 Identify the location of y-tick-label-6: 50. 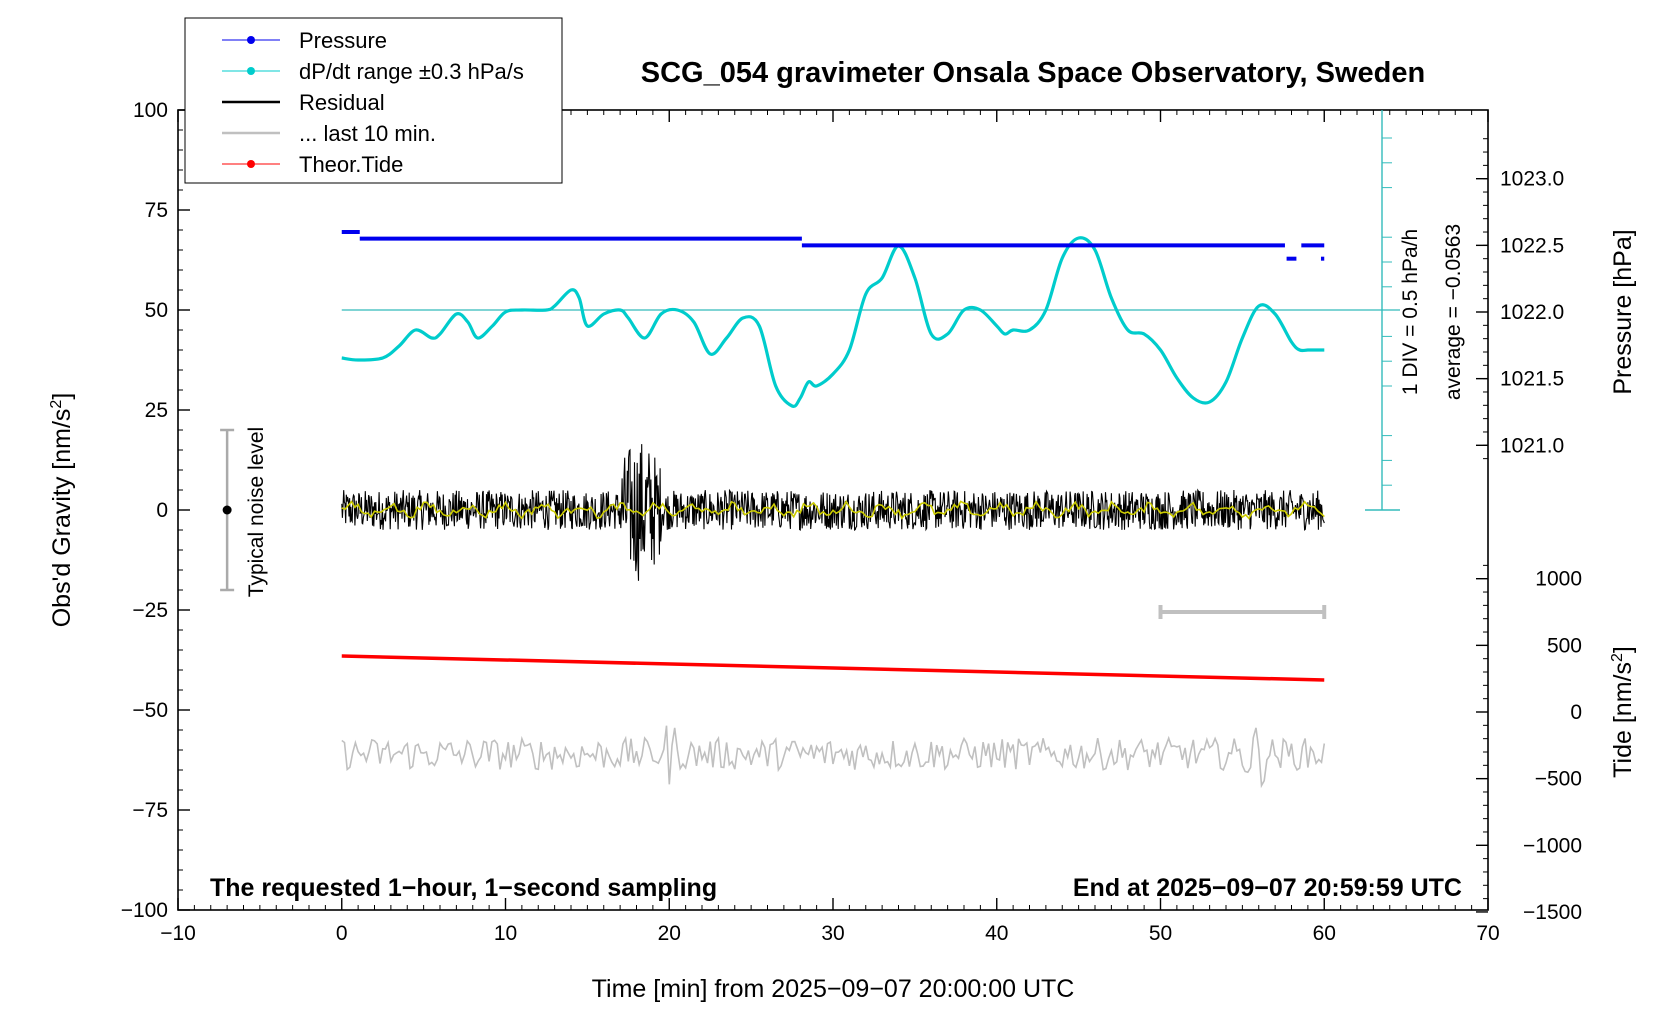
(156, 310).